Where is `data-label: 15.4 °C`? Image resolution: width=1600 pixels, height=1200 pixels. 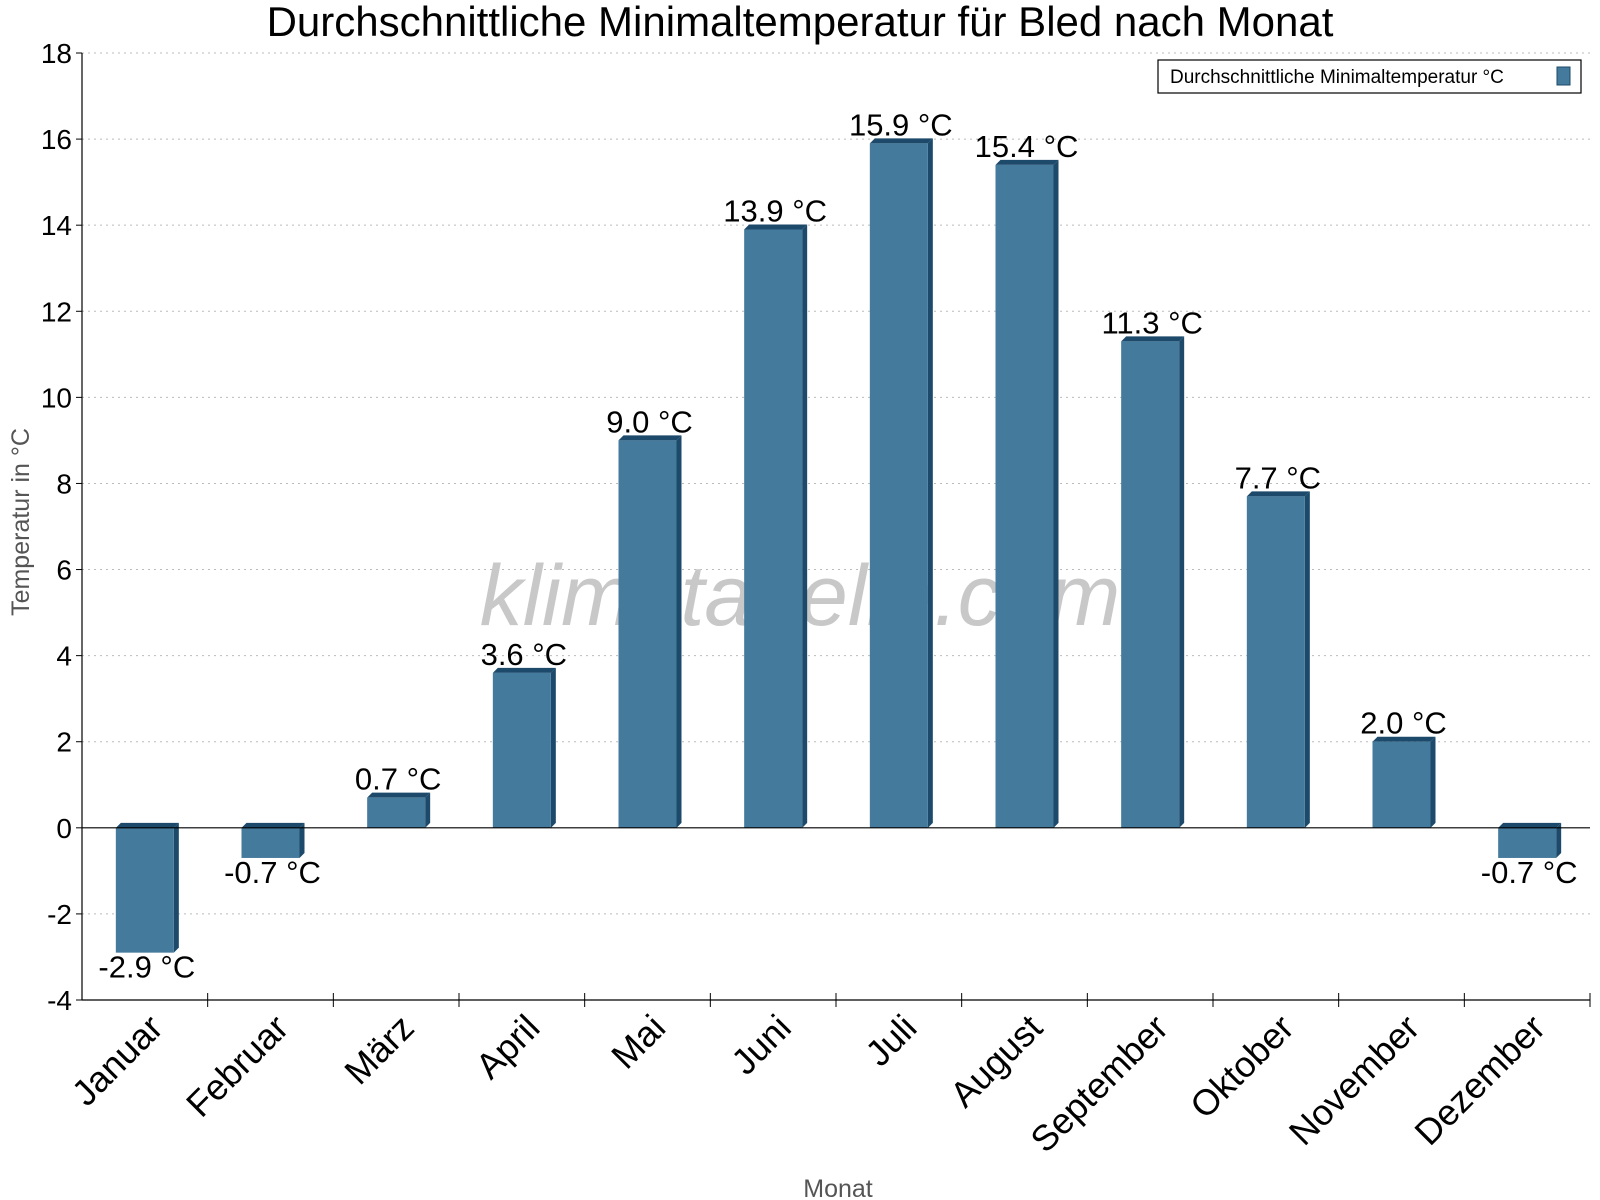
data-label: 15.4 °C is located at coordinates (1027, 146).